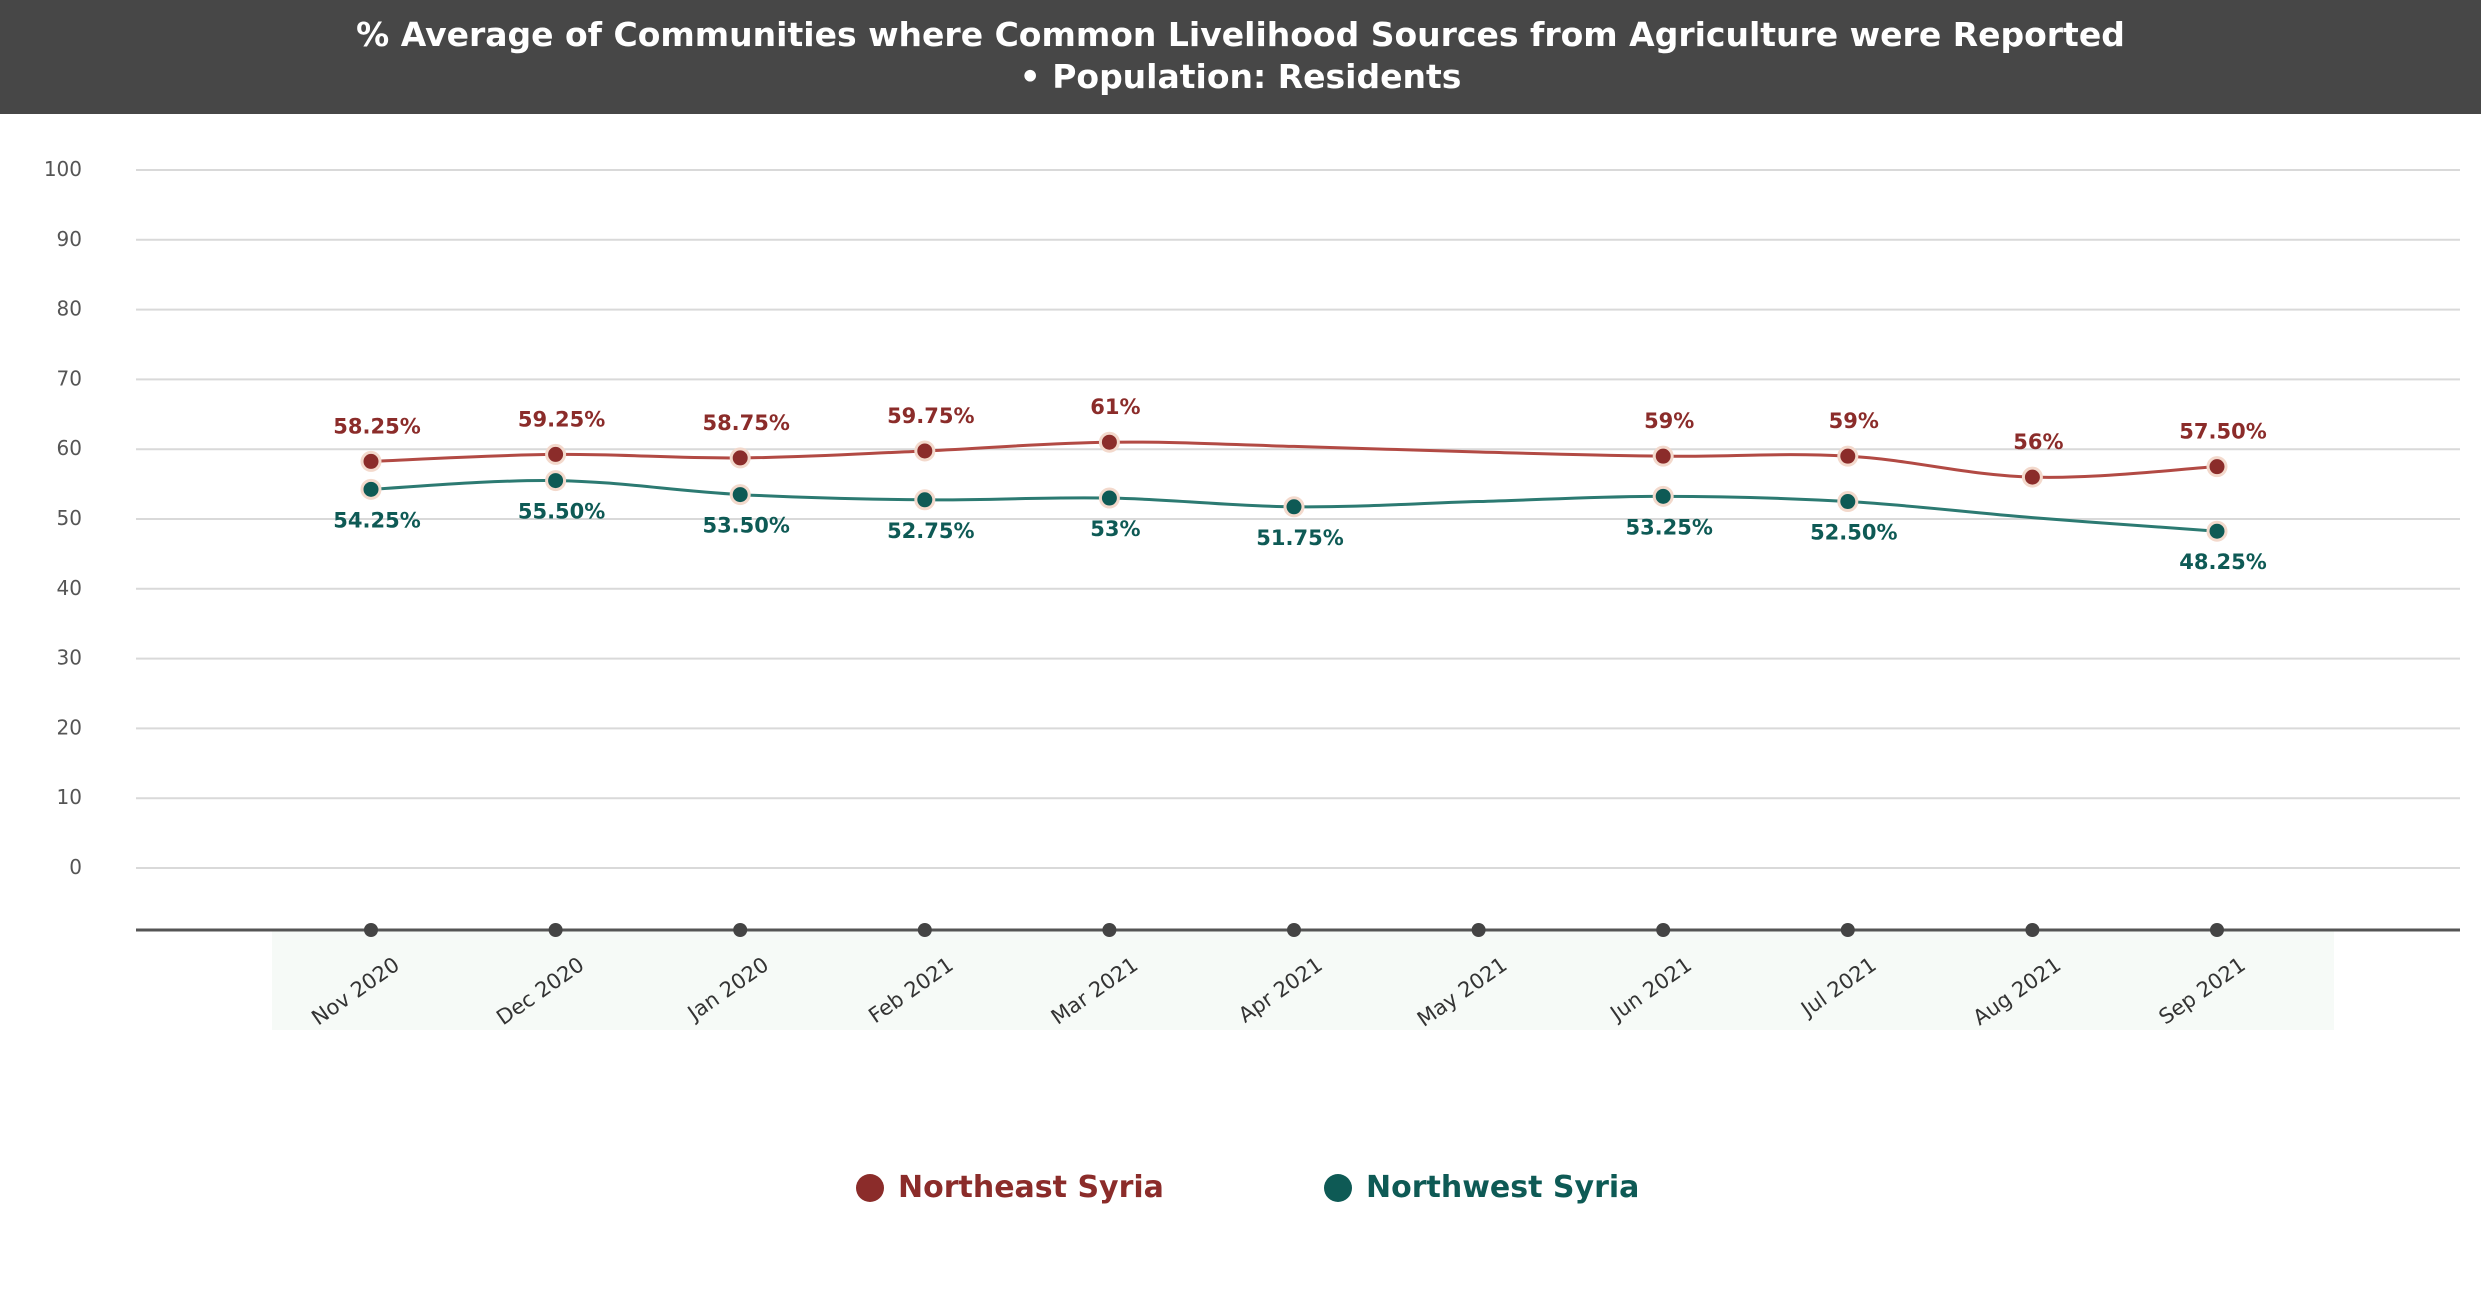  What do you see at coordinates (870, 1187) in the screenshot?
I see `legend-marker-northeast` at bounding box center [870, 1187].